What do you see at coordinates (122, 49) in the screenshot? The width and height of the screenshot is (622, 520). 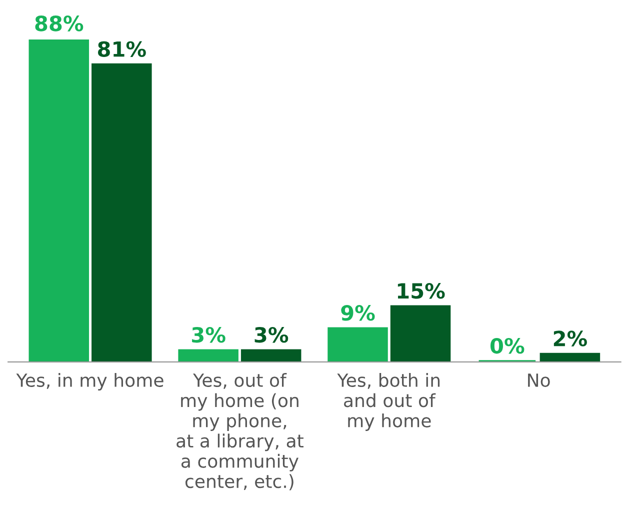 I see `data-label: 81%` at bounding box center [122, 49].